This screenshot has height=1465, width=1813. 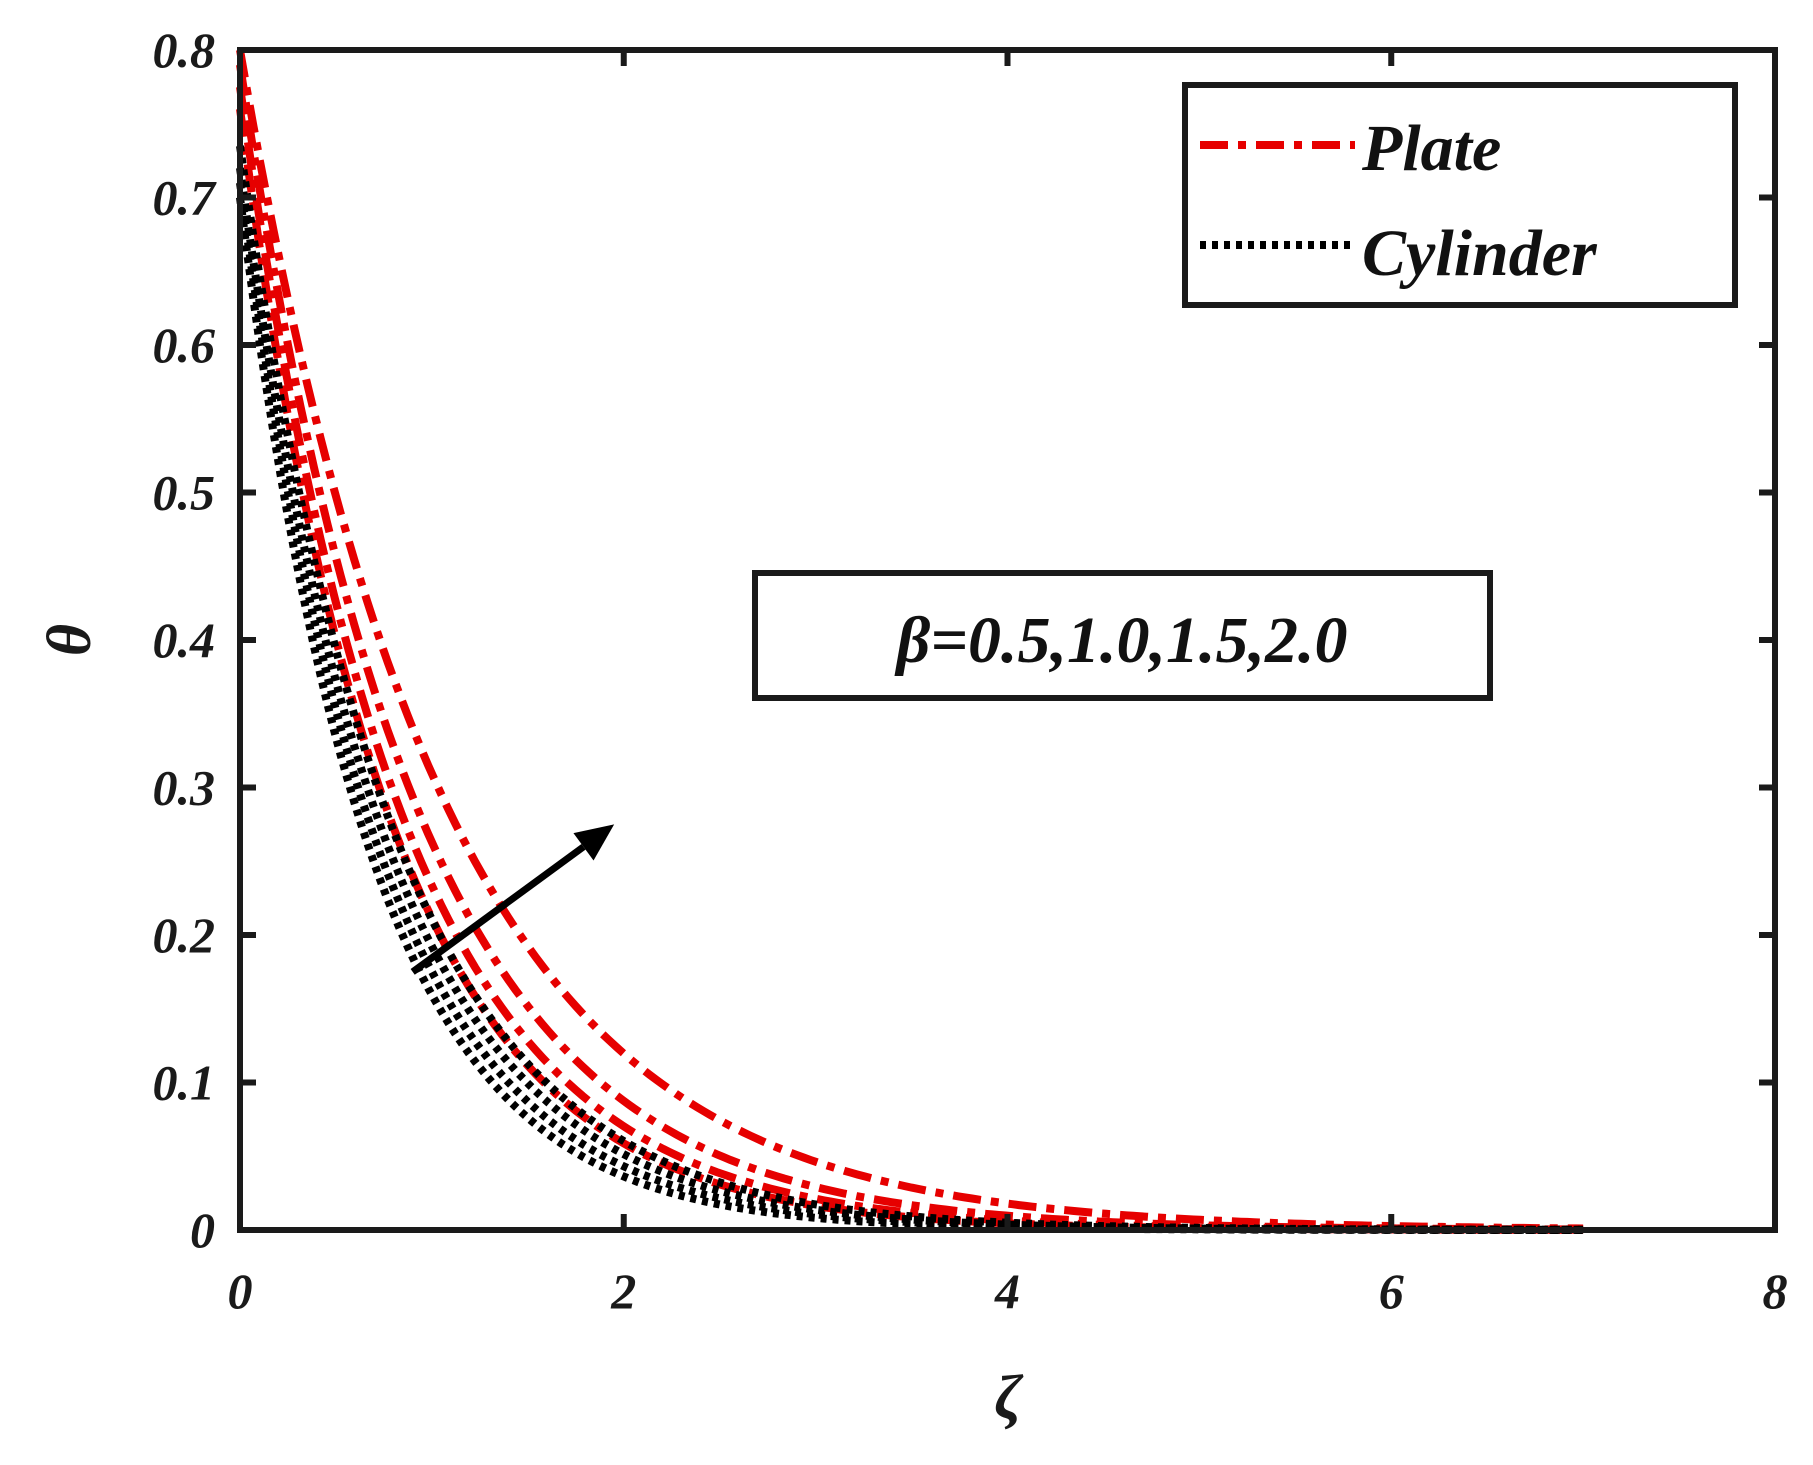 I want to click on legend-box, so click(x=1460, y=195).